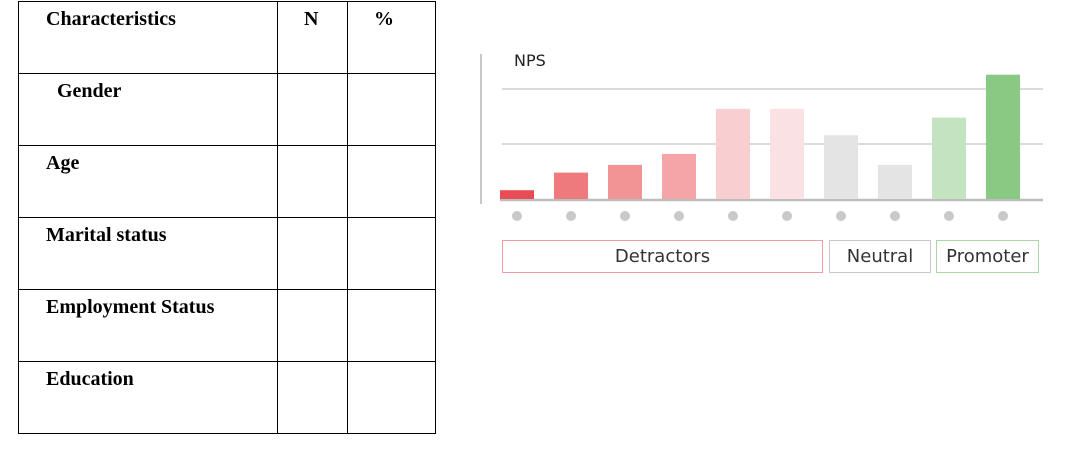 The image size is (1080, 459). Describe the element at coordinates (312, 37) in the screenshot. I see `header-n: N` at that location.